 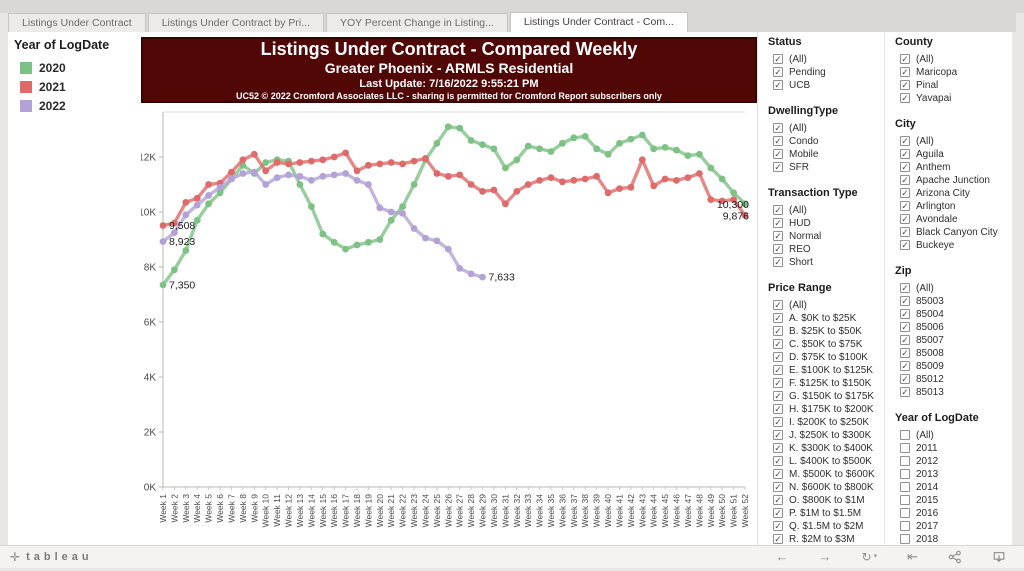 What do you see at coordinates (951, 340) in the screenshot?
I see `filter-option-85007: ✓ 85007` at bounding box center [951, 340].